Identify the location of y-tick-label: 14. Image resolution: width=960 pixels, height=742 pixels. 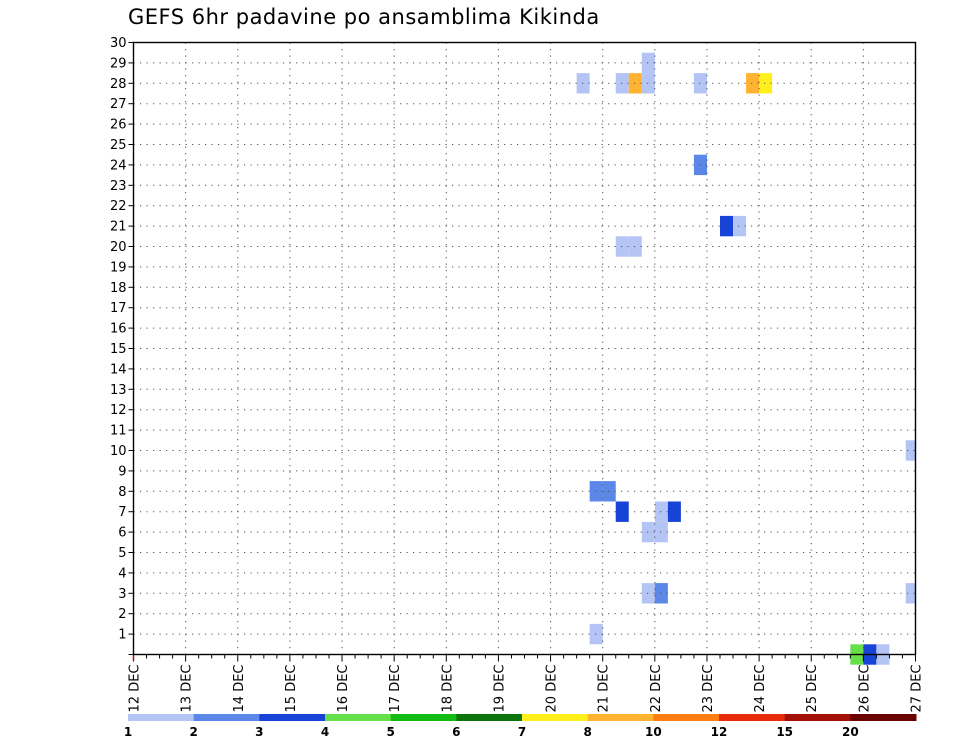
(118, 369).